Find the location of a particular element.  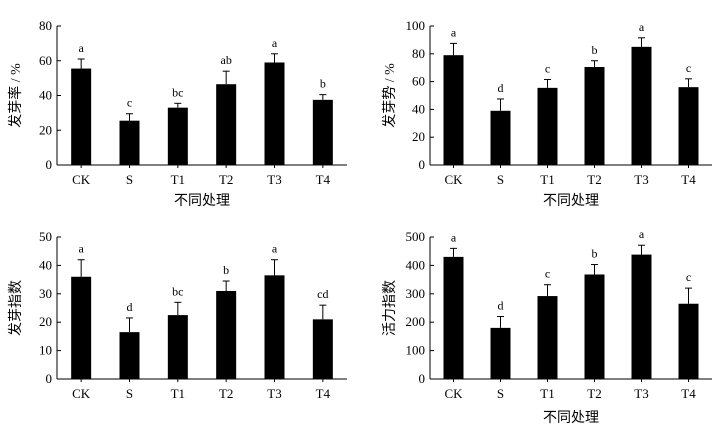

y-axis-title: 发芽率 / % is located at coordinates (15, 95).